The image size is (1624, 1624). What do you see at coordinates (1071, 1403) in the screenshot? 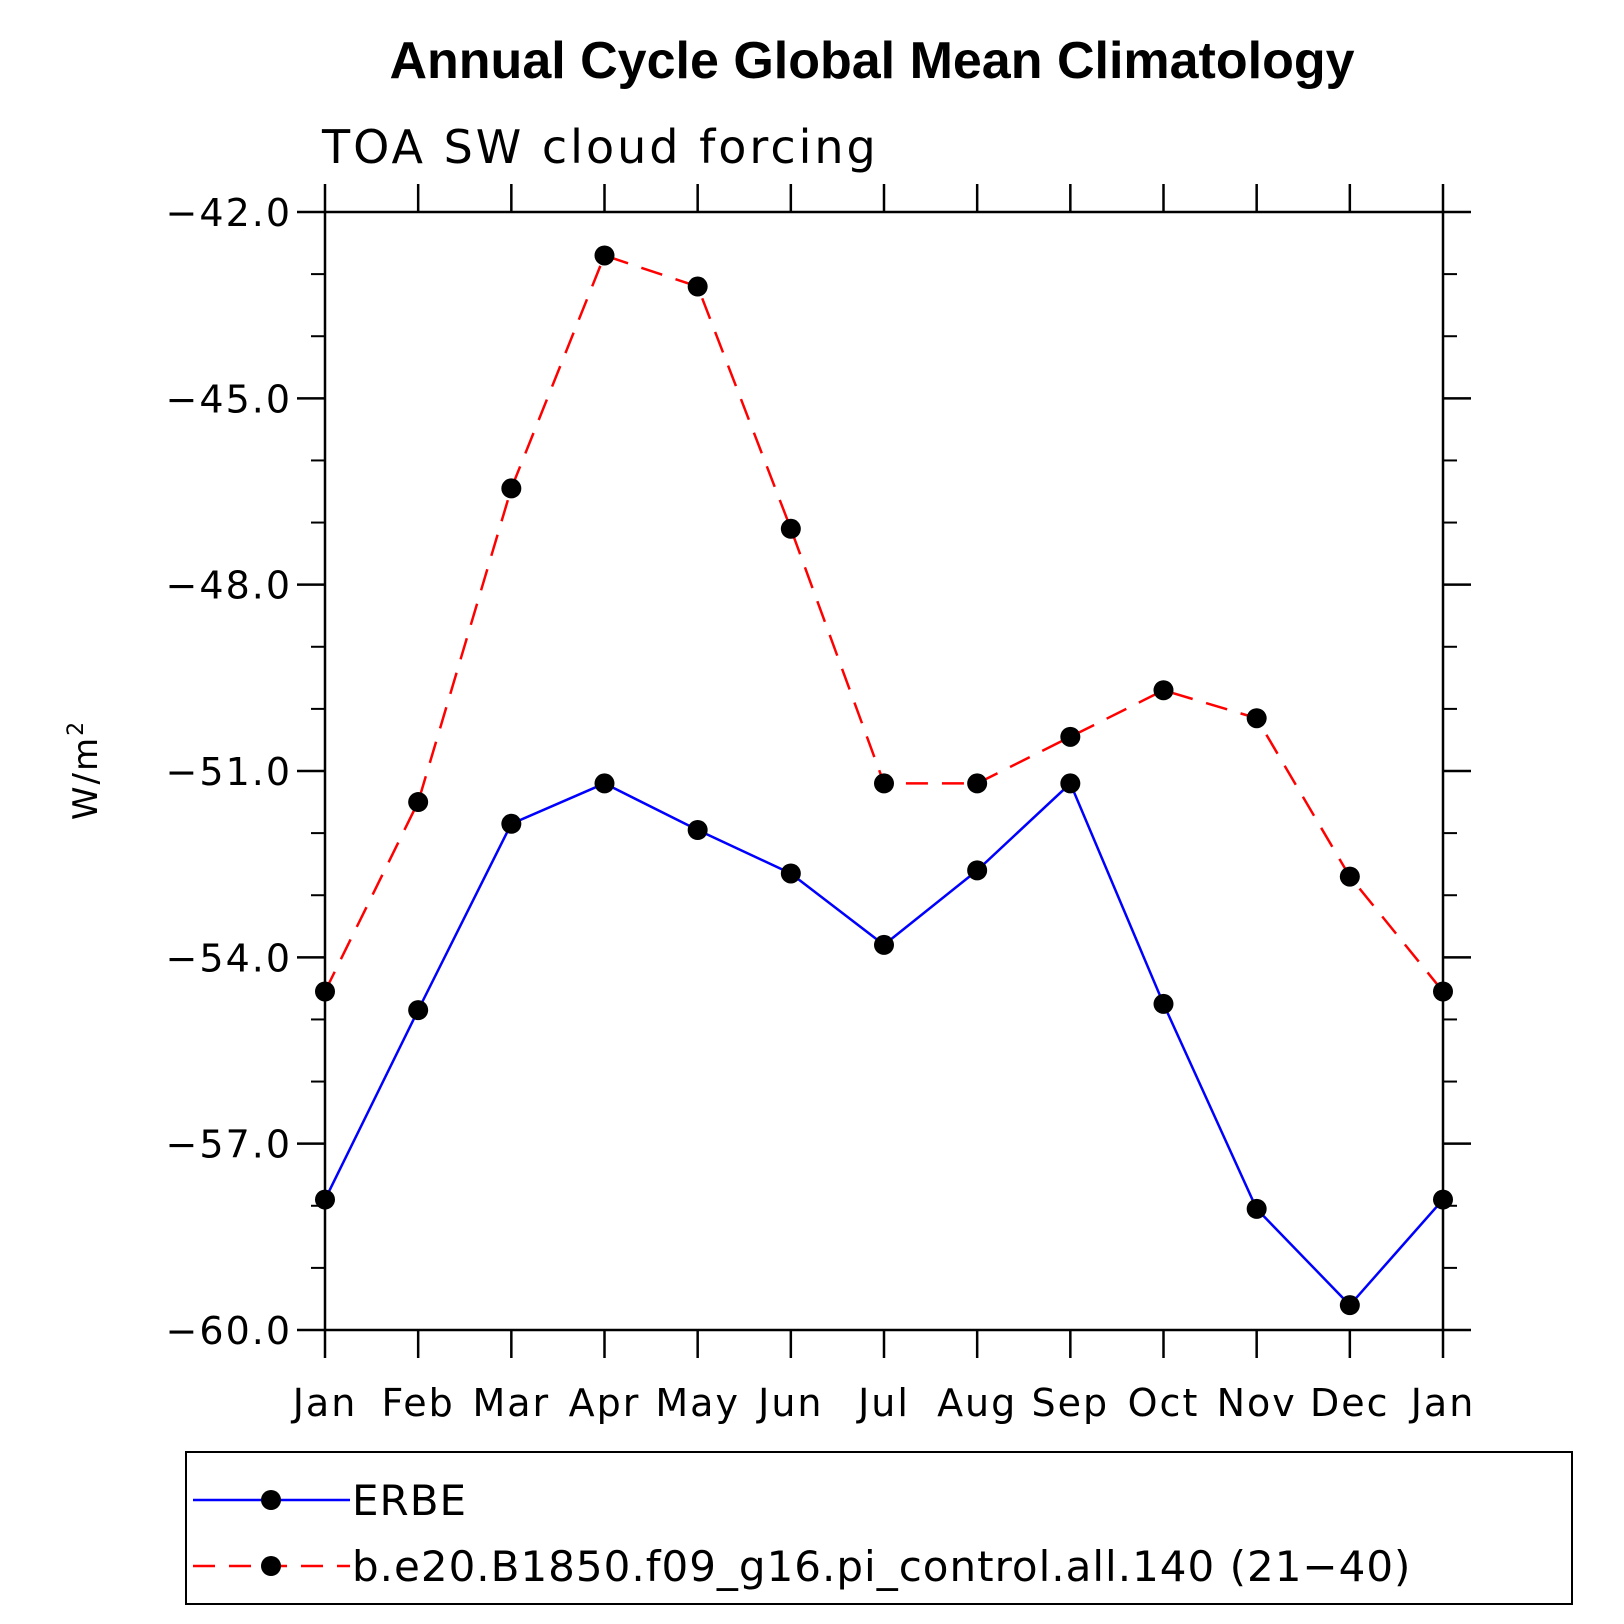
I see `x-tick-label: Sep` at bounding box center [1071, 1403].